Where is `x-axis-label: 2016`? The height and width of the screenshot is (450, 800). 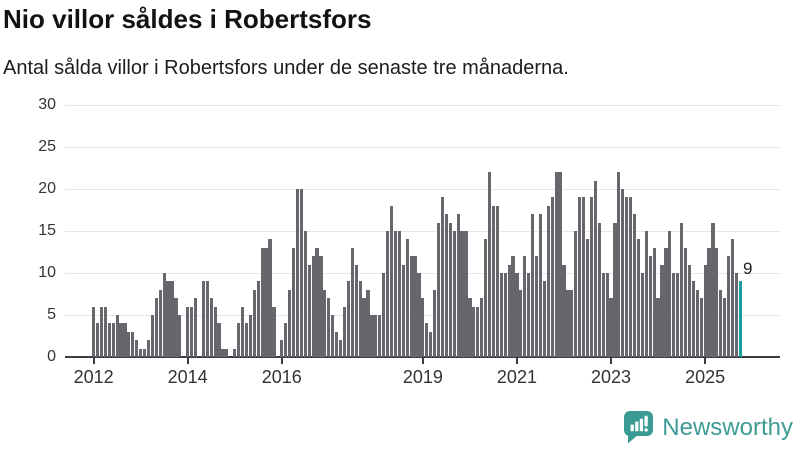 x-axis-label: 2016 is located at coordinates (281, 377).